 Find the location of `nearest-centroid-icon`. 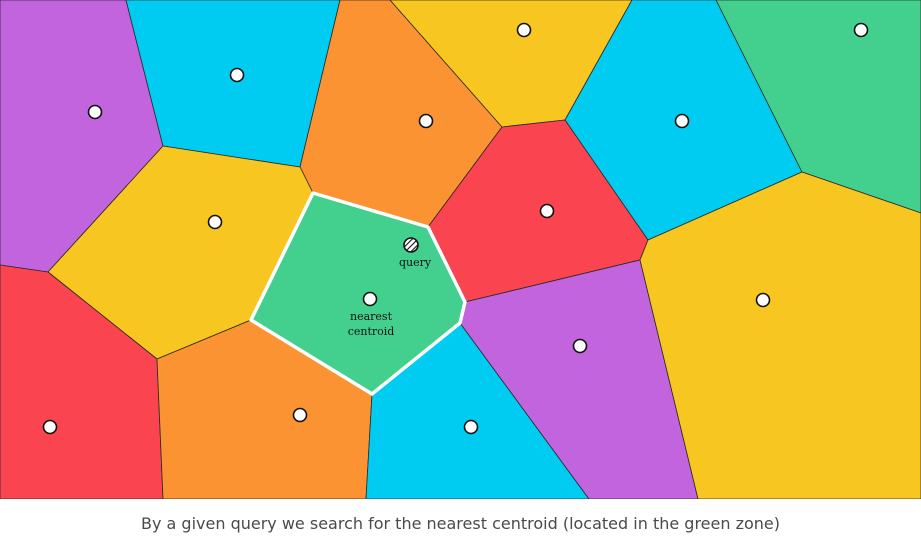

nearest-centroid-icon is located at coordinates (370, 299).